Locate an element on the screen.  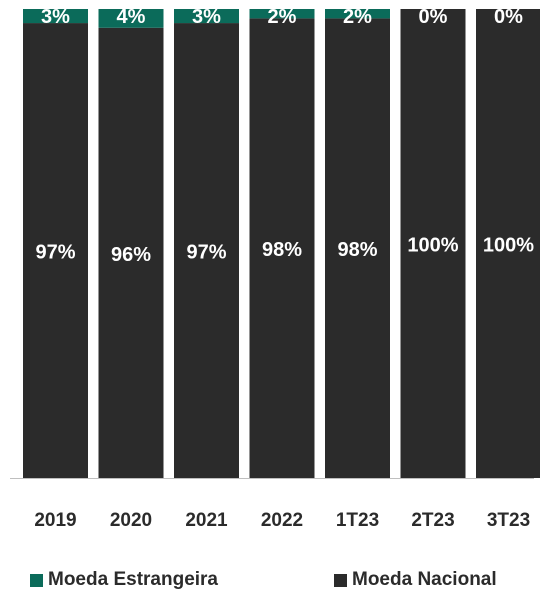
data-label-moeda-estrangeira-3t23: 0% is located at coordinates (508, 17).